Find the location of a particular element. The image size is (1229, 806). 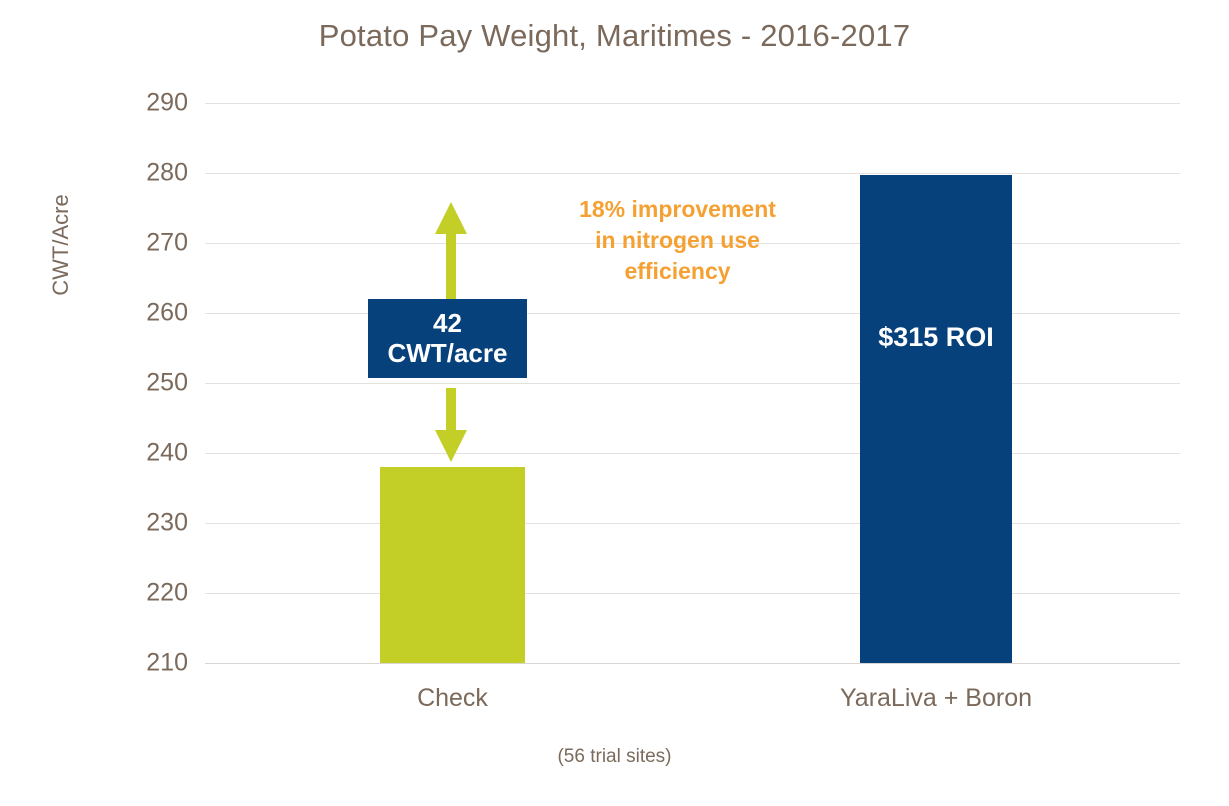

difference-callout-box: 42 CWT/acre is located at coordinates (447, 338).